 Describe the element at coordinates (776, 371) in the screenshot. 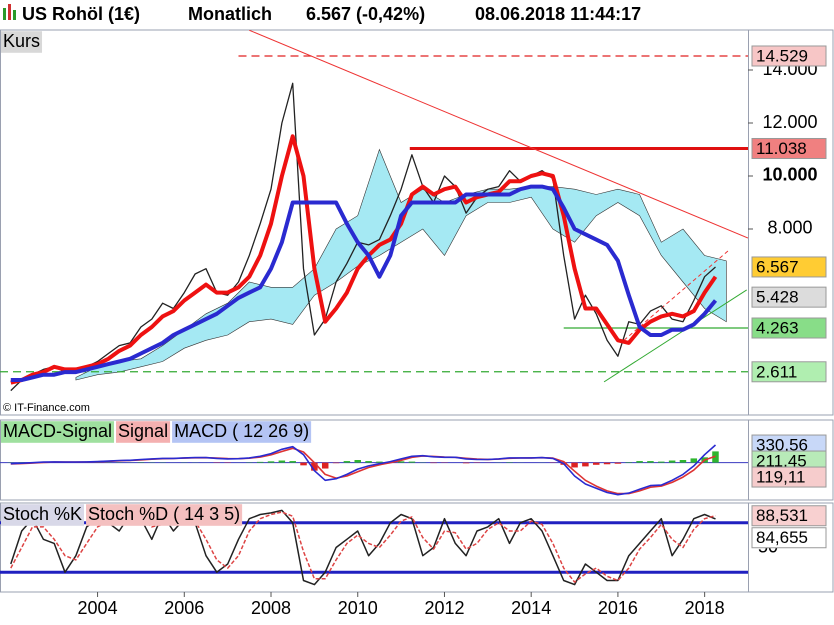

I see `value-label: 2.611` at that location.